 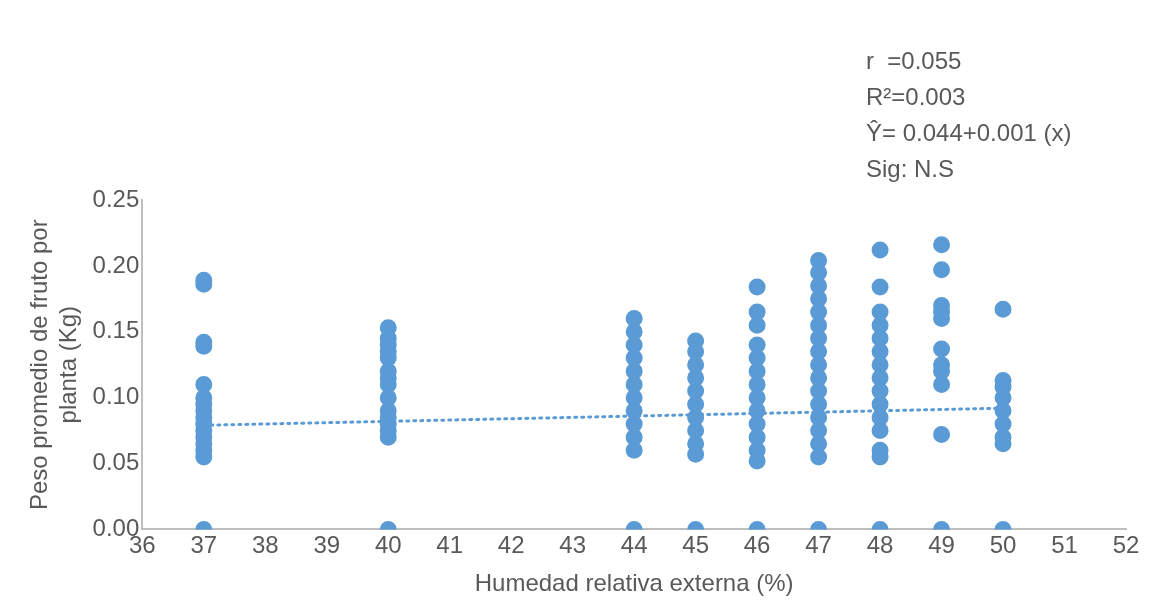 What do you see at coordinates (1064, 545) in the screenshot?
I see `x-tick-label: 51` at bounding box center [1064, 545].